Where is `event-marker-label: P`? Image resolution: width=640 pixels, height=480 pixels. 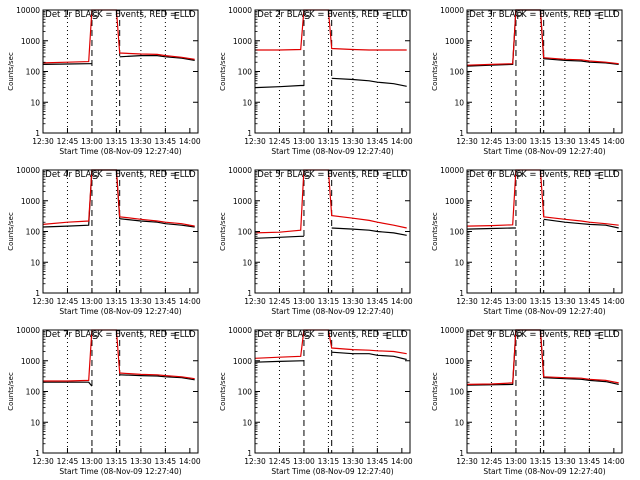
event-marker-label: P is located at coordinates (519, 336).